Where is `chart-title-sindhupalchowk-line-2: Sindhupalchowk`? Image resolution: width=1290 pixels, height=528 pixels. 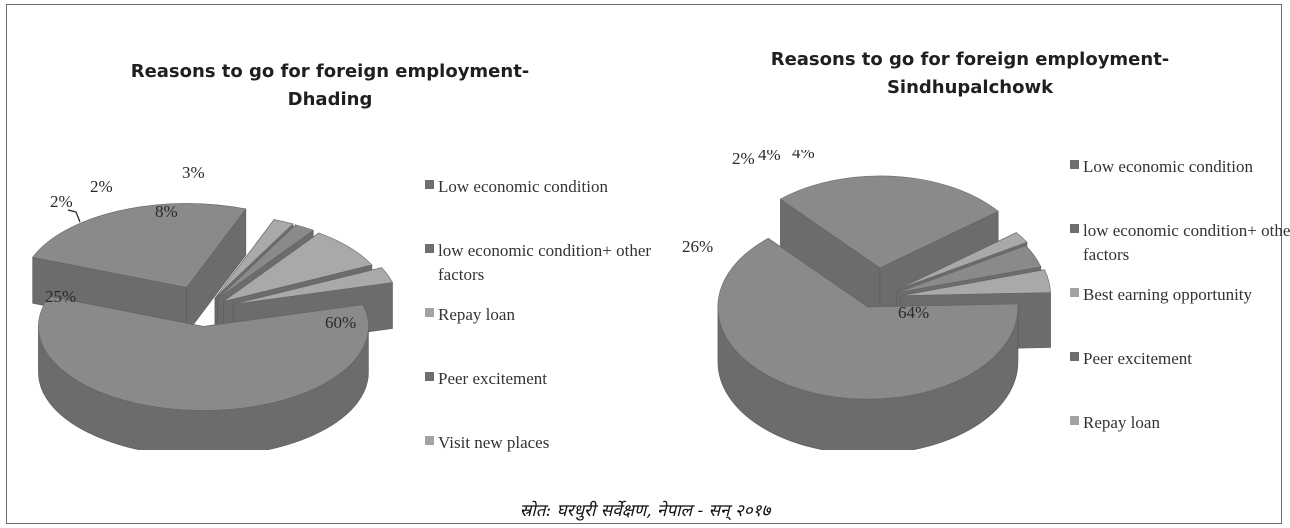
chart-title-sindhupalchowk-line-2: Sindhupalchowk is located at coordinates (970, 87).